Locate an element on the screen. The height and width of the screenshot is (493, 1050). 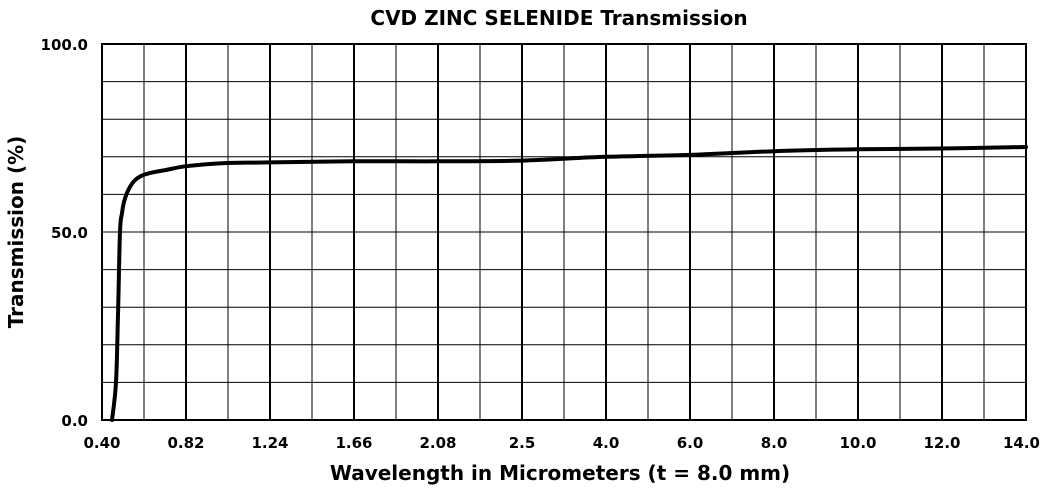
x-tick-label: 6.0 is located at coordinates (690, 443).